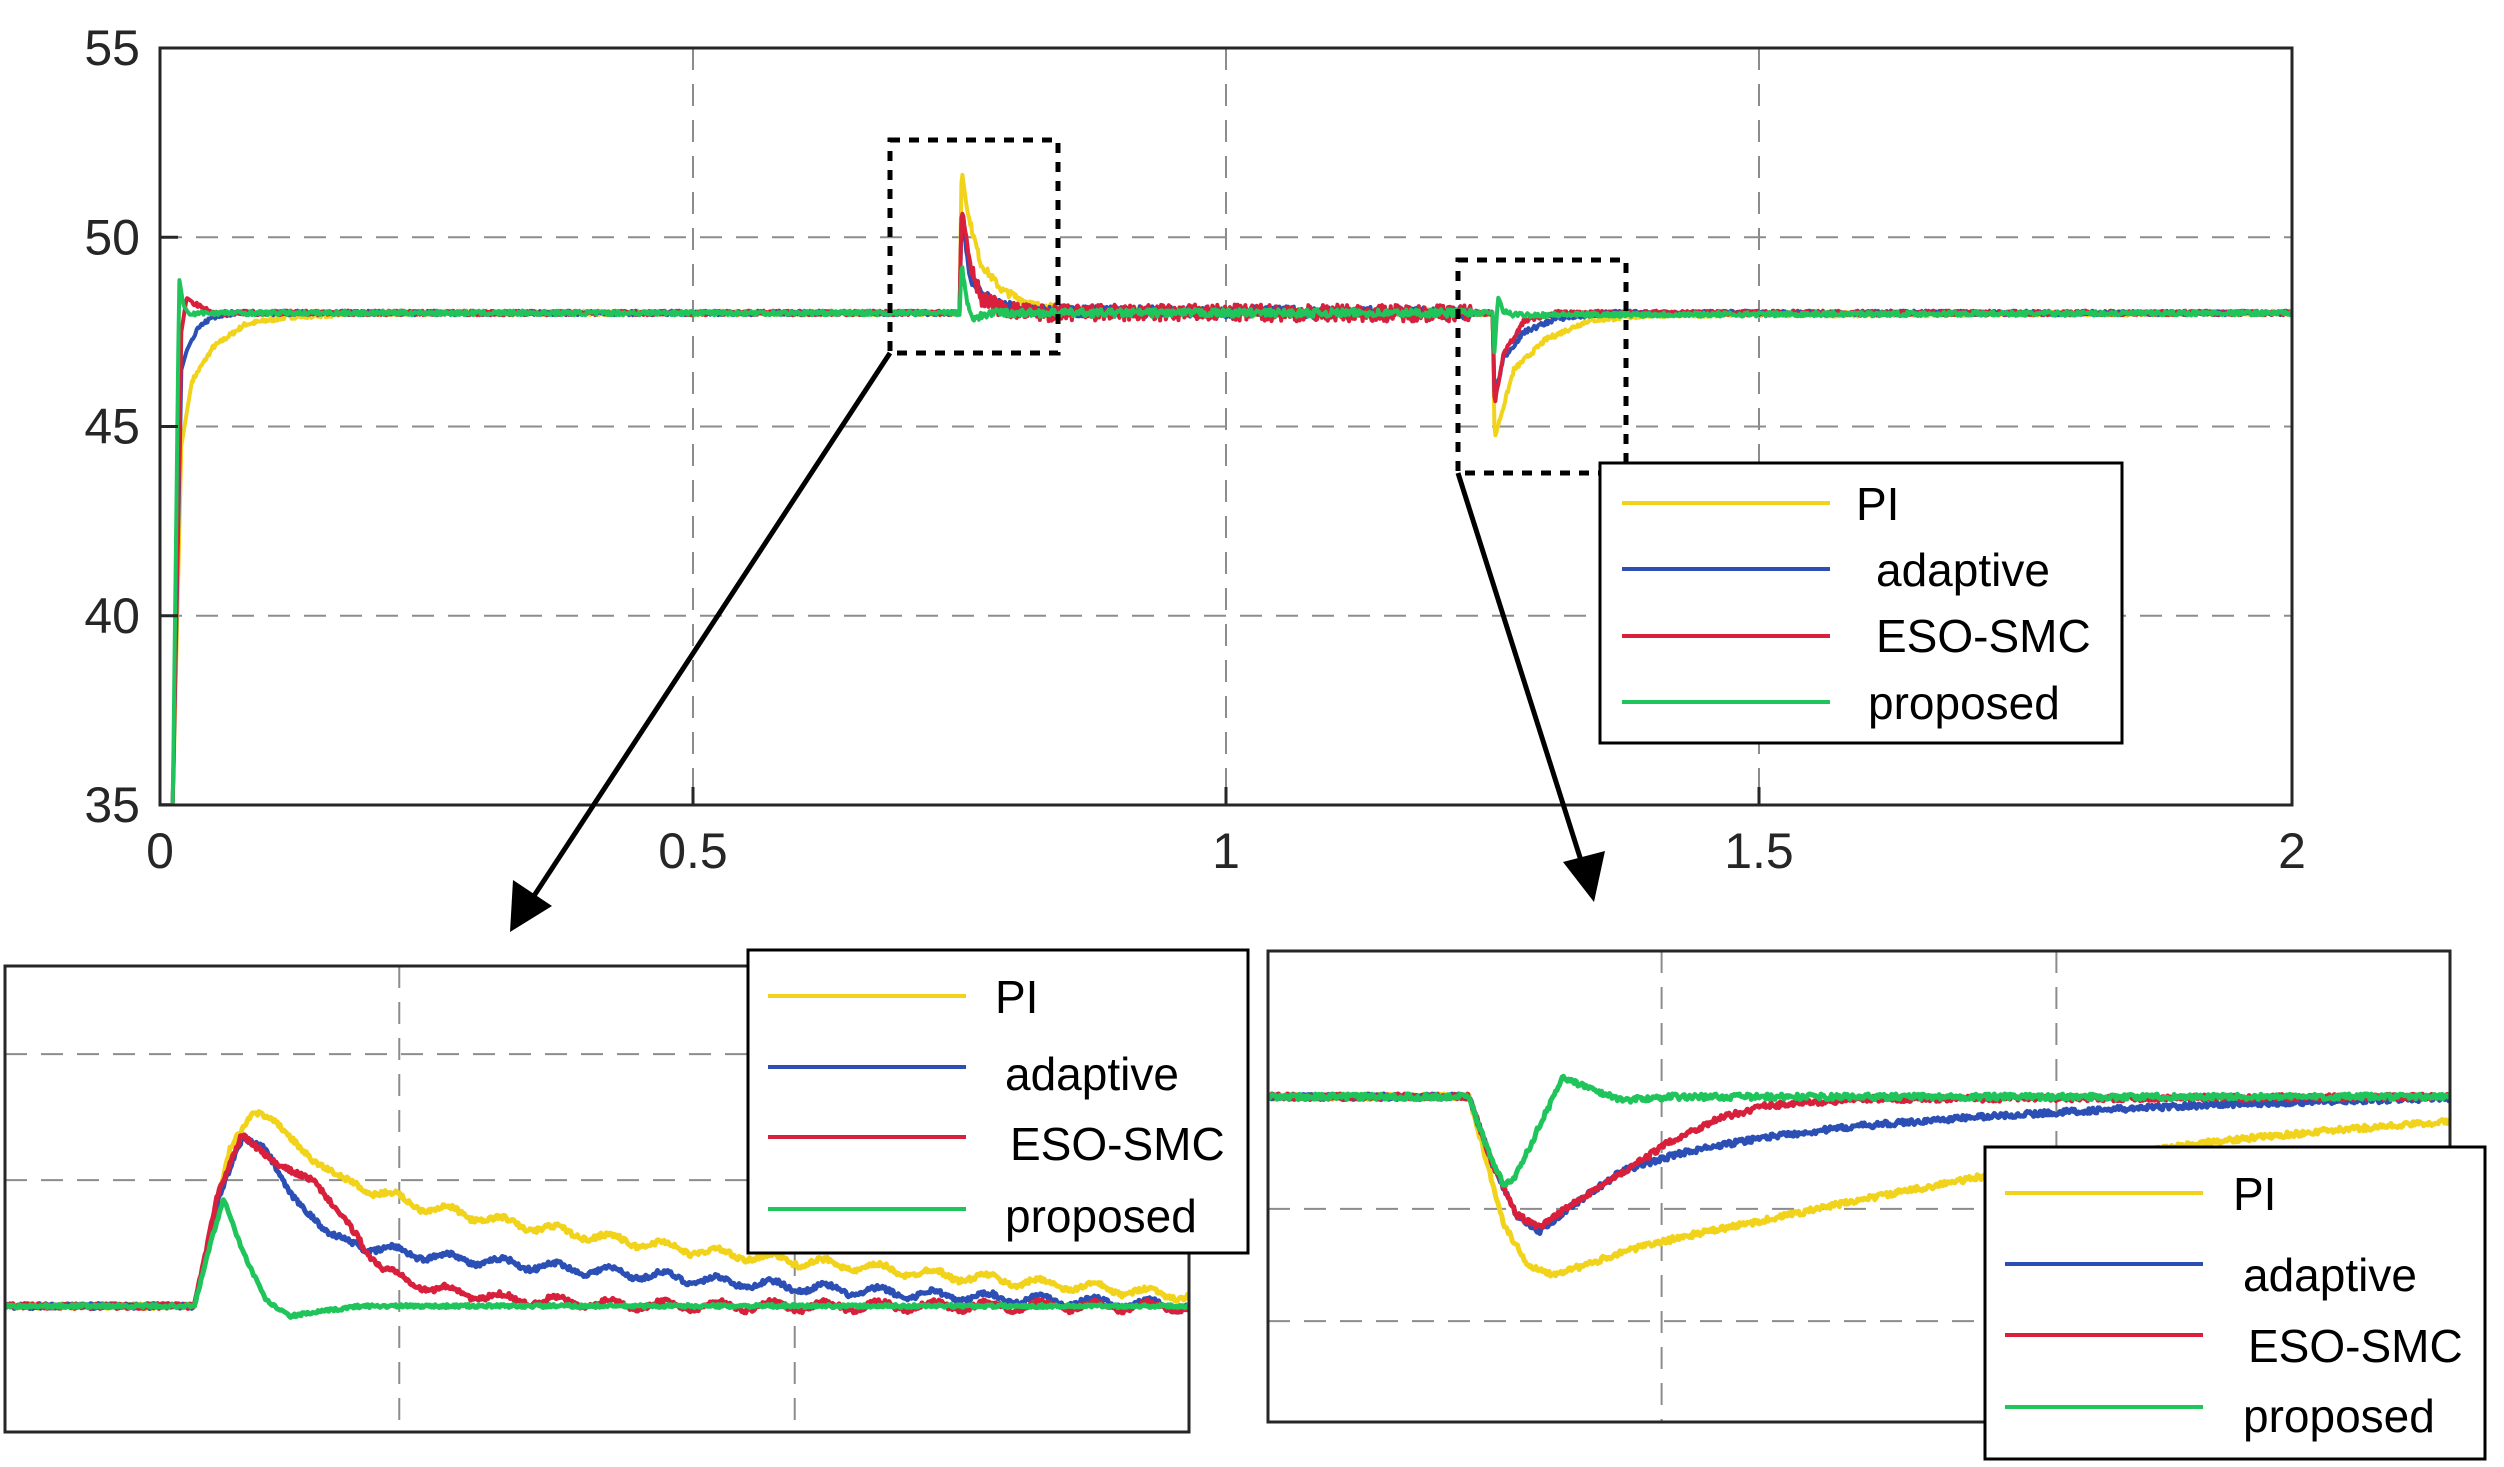 The height and width of the screenshot is (1467, 2504). I want to click on arrow-2-head, so click(1584, 876).